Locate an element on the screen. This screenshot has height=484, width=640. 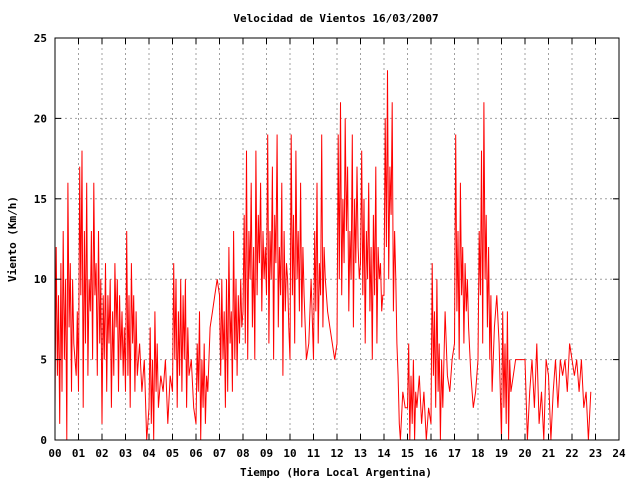
chart-title: Velocidad de Vientos 16/03/2007 is located at coordinates (335, 18).